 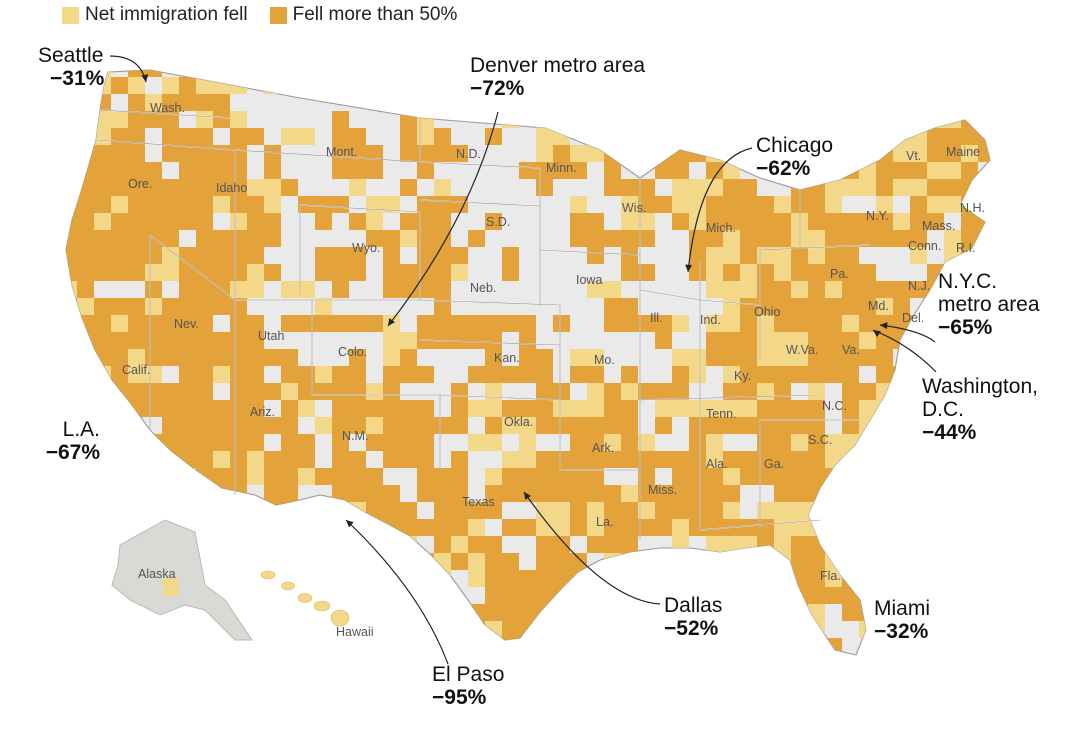 I want to click on callout-miami: Miami −32%, so click(x=902, y=620).